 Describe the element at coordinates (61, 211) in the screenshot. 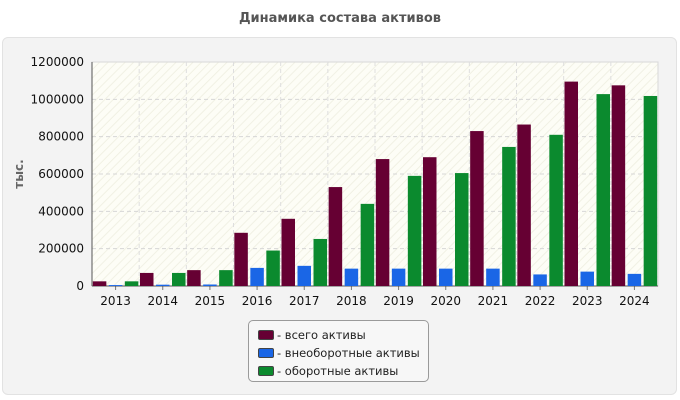

I see `y-tick-label: 400000` at that location.